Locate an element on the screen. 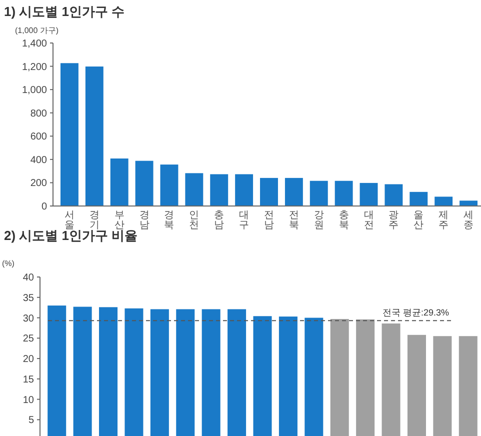 This screenshot has height=436, width=481. x-tick-label: 경남 is located at coordinates (144, 220).